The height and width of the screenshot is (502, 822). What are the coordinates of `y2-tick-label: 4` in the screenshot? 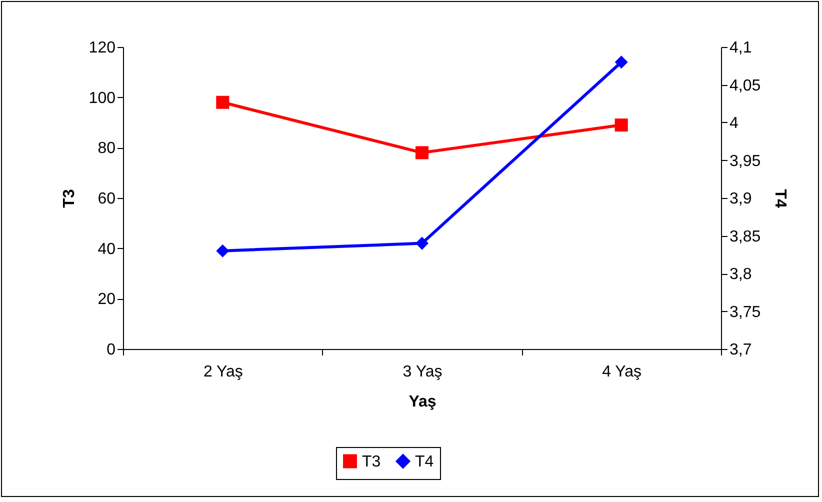 It's located at (734, 123).